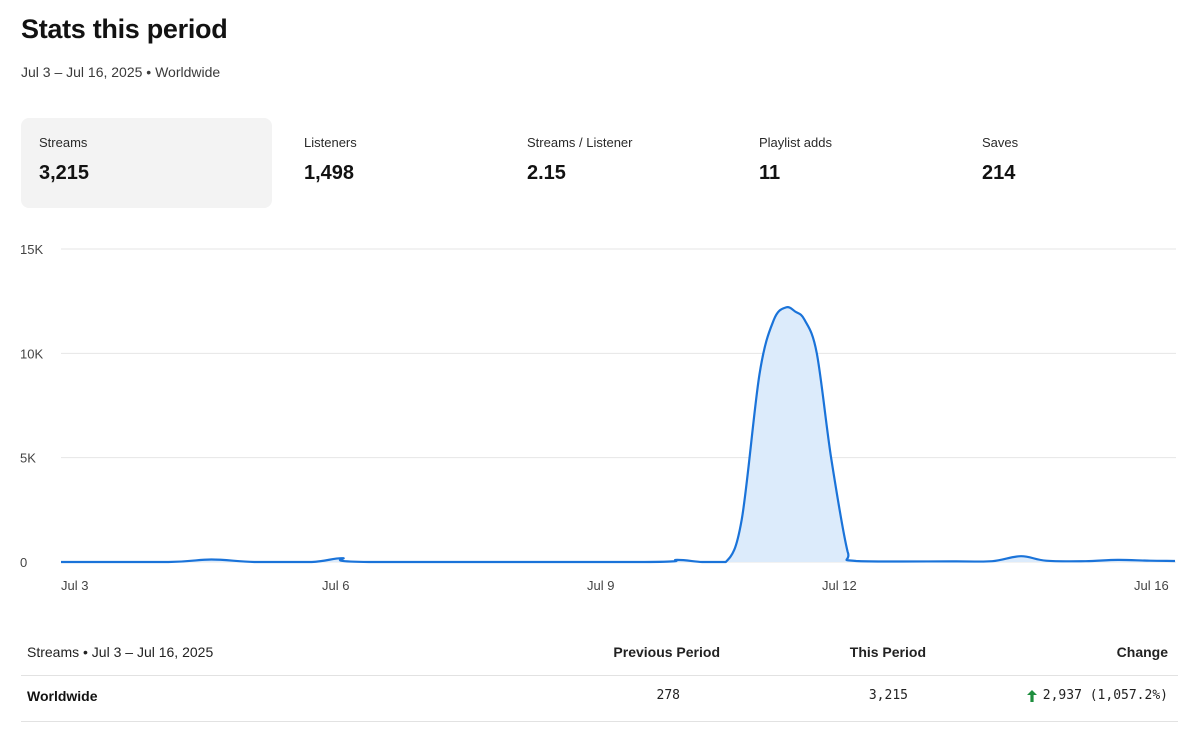  Describe the element at coordinates (839, 585) in the screenshot. I see `x-tick-label: Jul 12` at that location.